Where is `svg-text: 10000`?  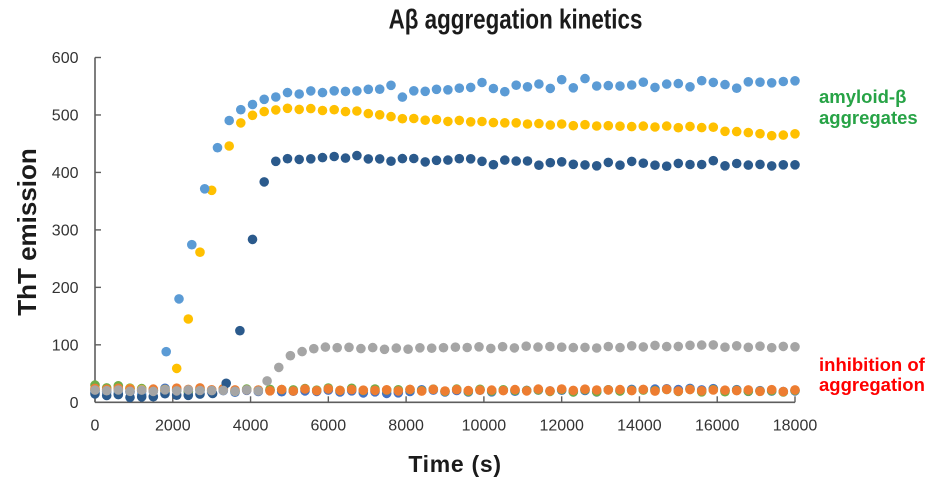
svg-text: 10000 is located at coordinates (484, 426).